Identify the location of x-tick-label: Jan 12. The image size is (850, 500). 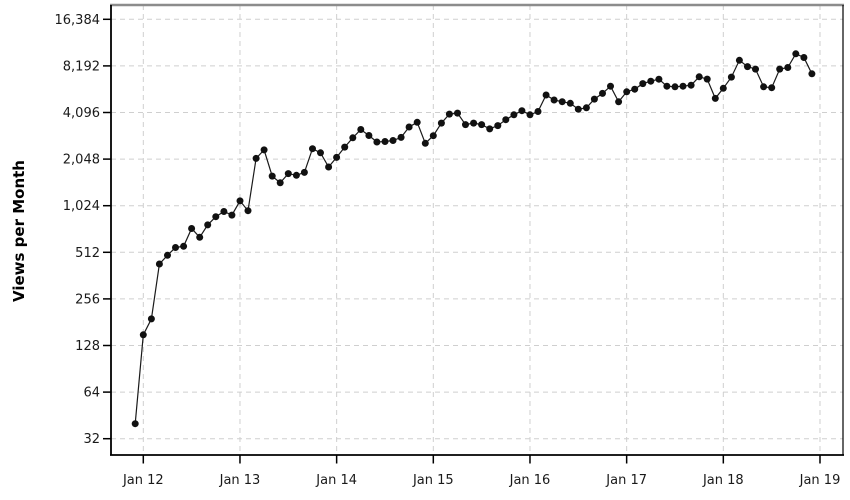
(143, 480).